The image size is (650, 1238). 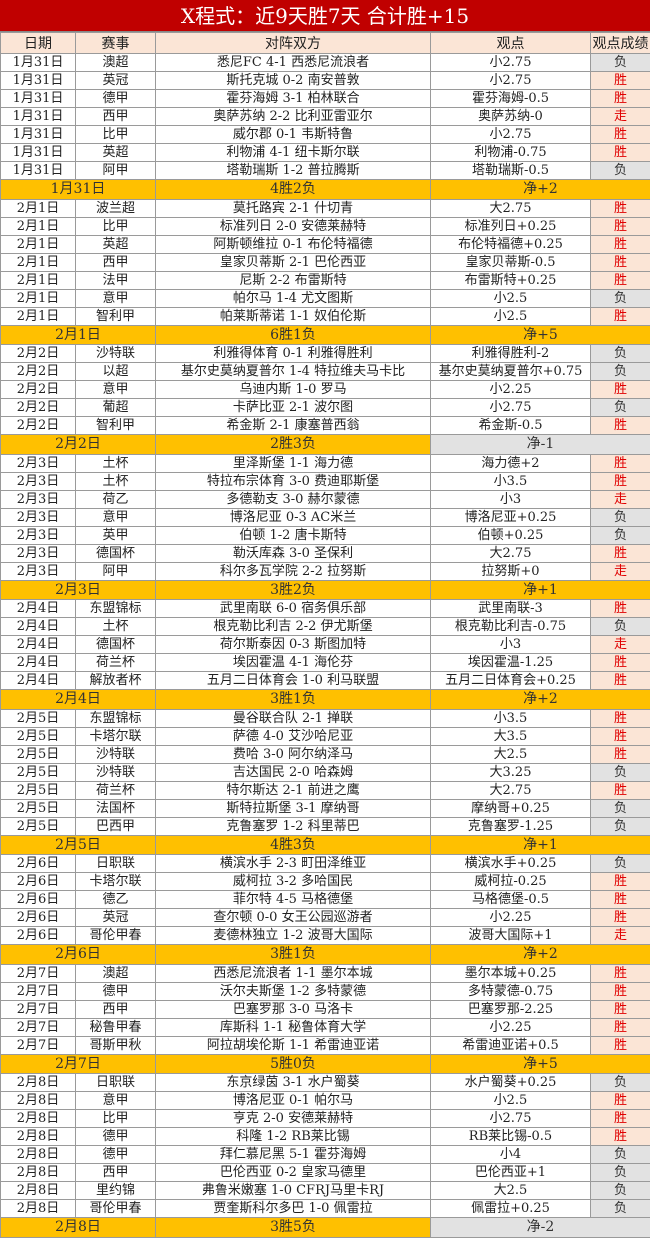 I want to click on cell-date: 2月4日, so click(x=38, y=663).